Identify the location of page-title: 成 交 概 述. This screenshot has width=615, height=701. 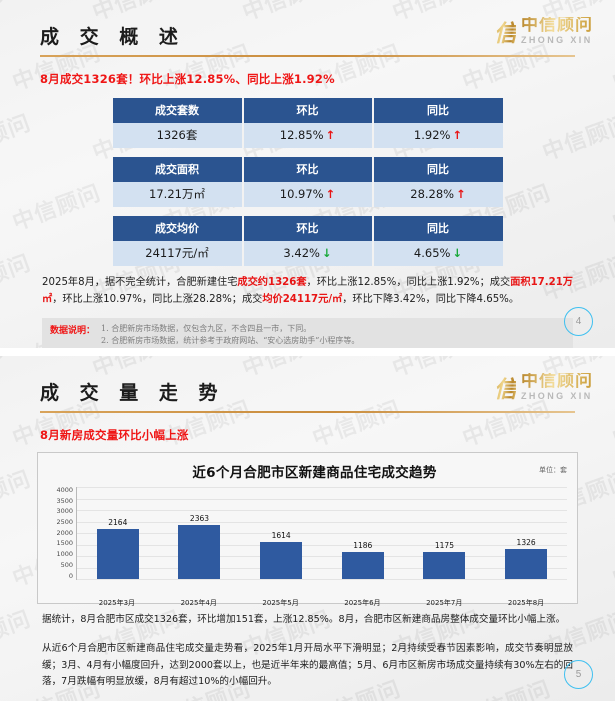
(112, 37).